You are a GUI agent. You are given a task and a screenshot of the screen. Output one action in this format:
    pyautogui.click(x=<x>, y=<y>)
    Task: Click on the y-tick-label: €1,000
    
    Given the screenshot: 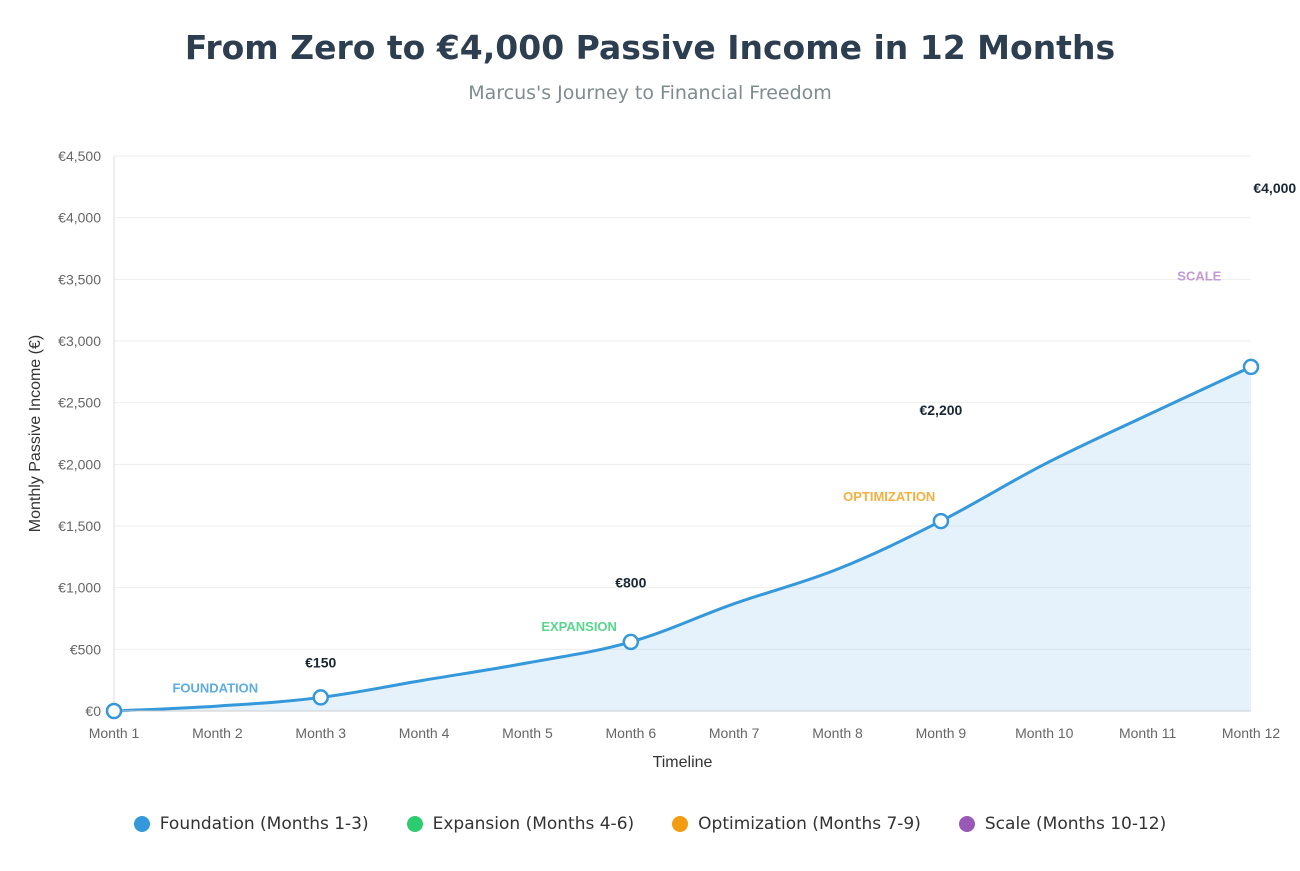 What is the action you would take?
    pyautogui.click(x=79, y=588)
    